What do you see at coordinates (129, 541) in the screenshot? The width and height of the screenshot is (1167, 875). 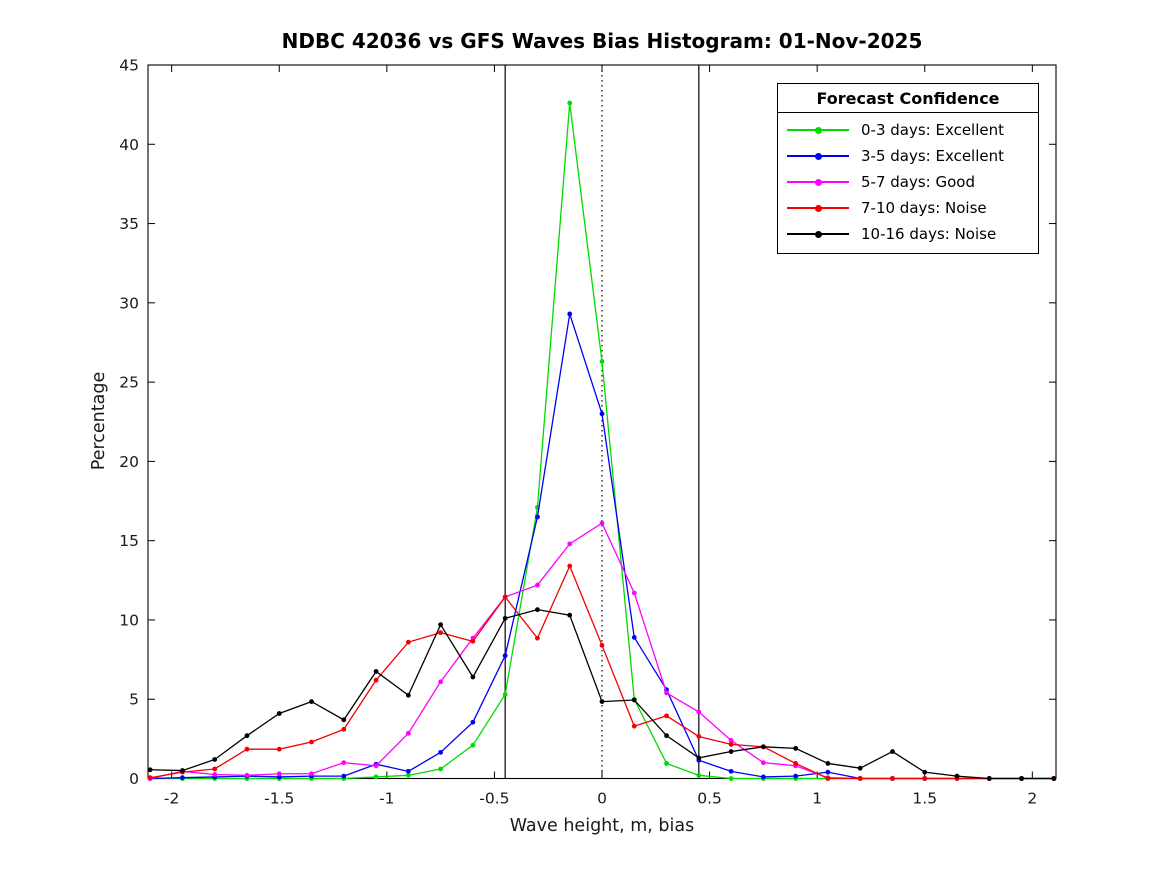 I see `y-tick-label: 15` at bounding box center [129, 541].